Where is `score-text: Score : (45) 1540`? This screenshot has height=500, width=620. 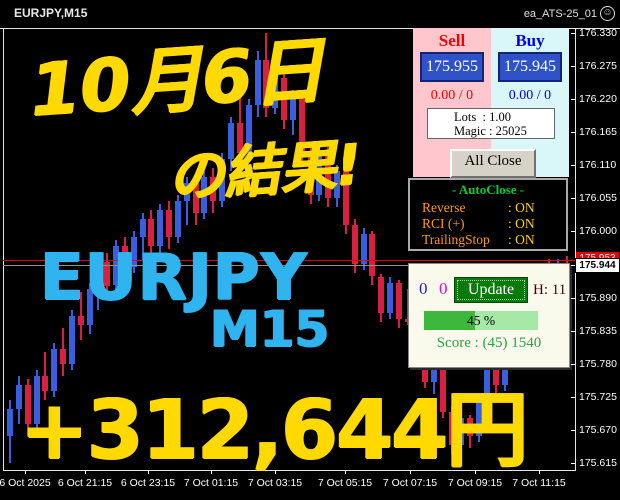
score-text: Score : (45) 1540 is located at coordinates (489, 343).